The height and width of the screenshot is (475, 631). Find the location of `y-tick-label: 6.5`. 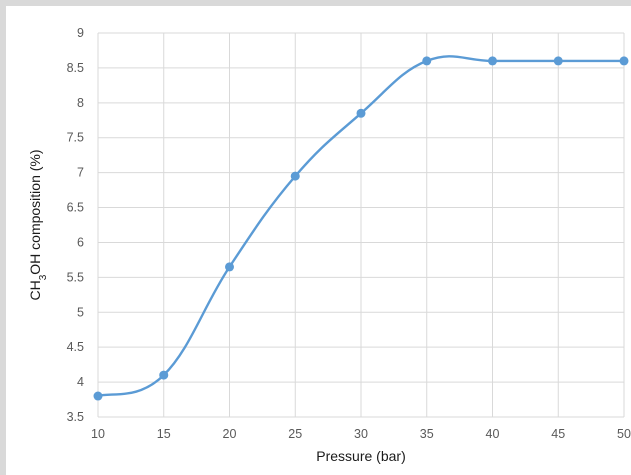

y-tick-label: 6.5 is located at coordinates (75, 208).